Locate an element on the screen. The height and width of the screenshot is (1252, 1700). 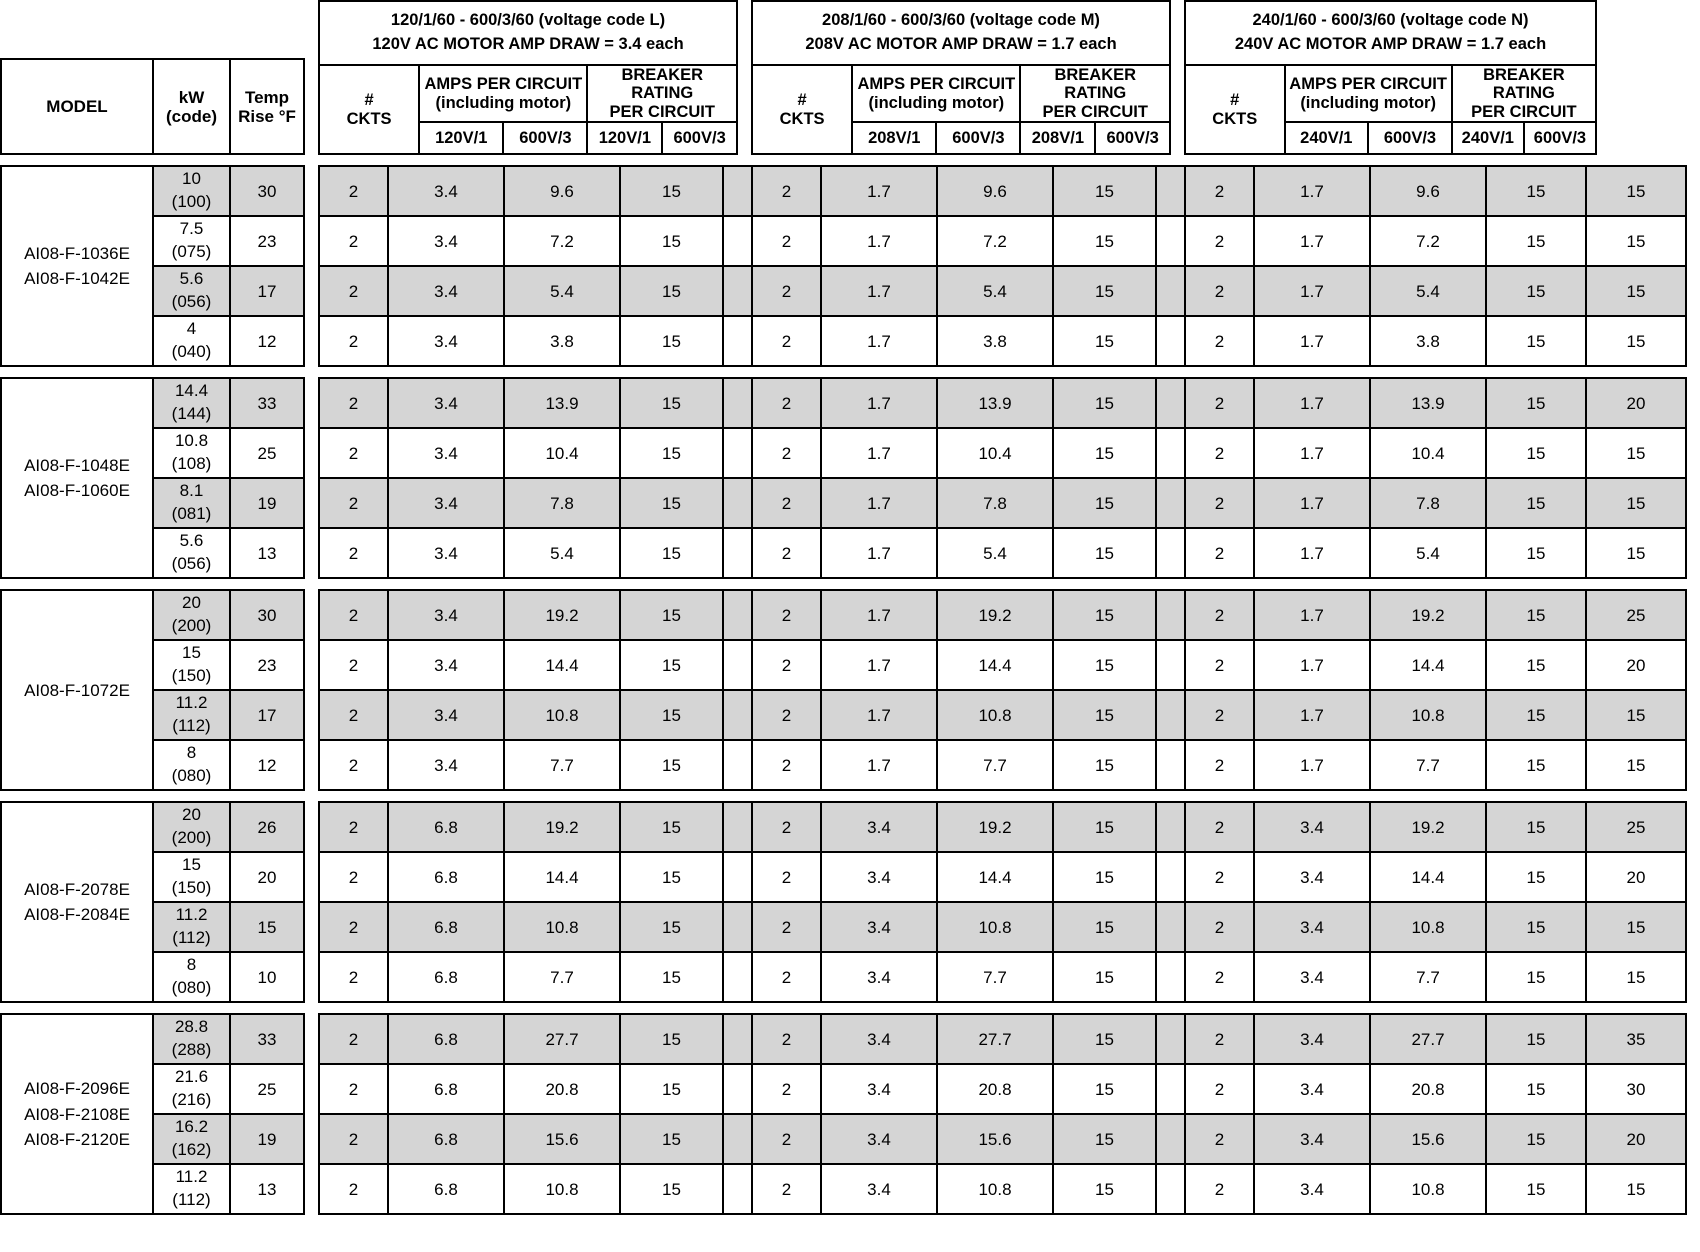
amps-three-cell: 19.2 is located at coordinates (1428, 615).